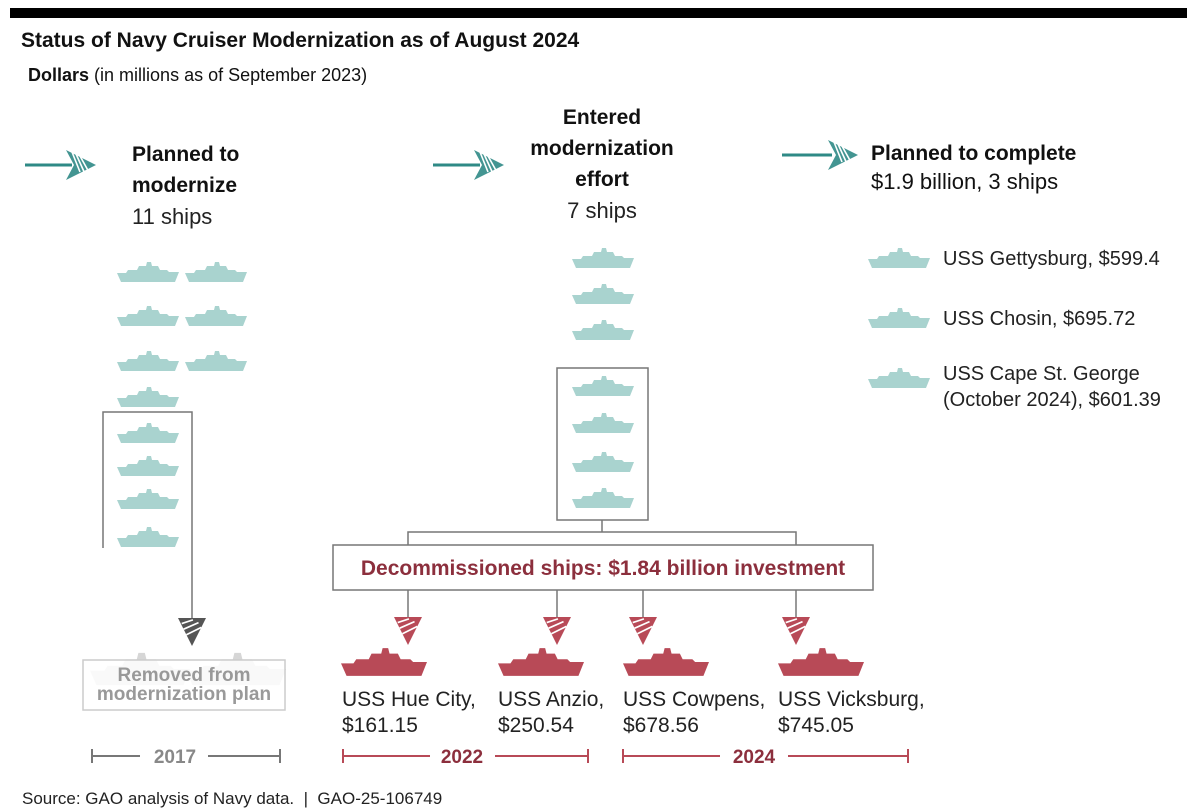 This screenshot has height=812, width=1200. Describe the element at coordinates (1051, 259) in the screenshot. I see `ship-label: USS Gettysburg, $599.4` at that location.